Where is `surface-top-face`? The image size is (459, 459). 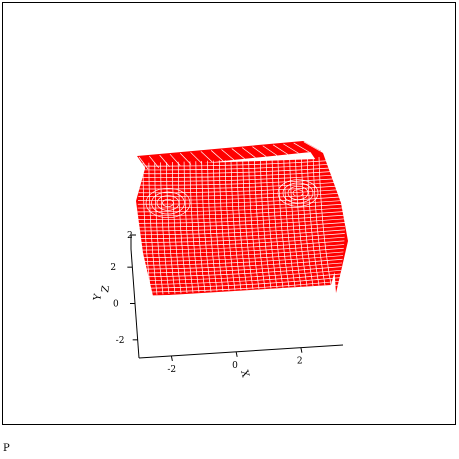
surface-top-face is located at coordinates (229, 155).